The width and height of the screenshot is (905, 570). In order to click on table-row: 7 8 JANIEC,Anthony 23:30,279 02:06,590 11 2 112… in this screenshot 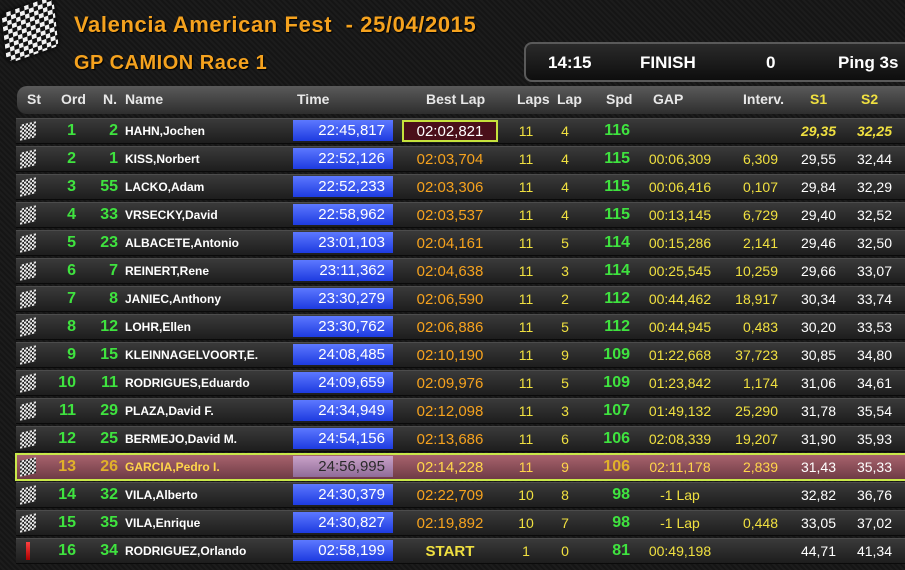, I will do `click(460, 299)`.